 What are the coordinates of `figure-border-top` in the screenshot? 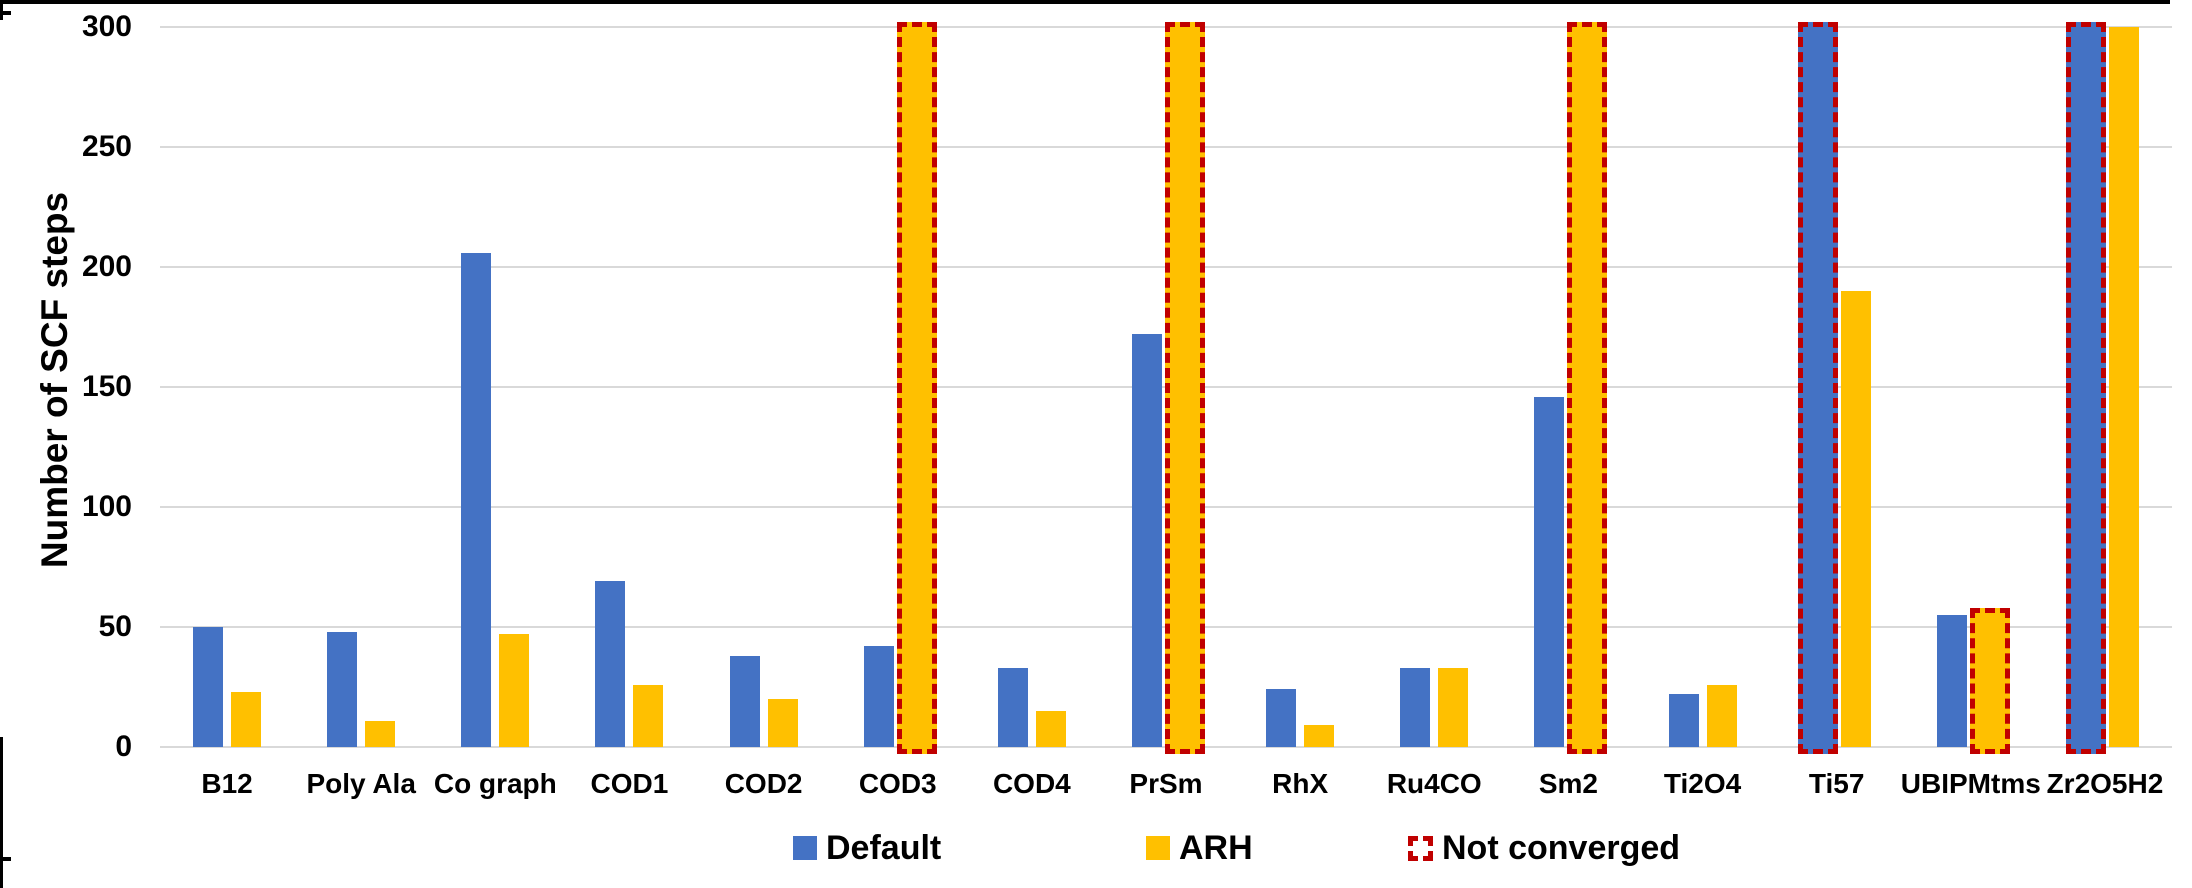 It's located at (1085, 2).